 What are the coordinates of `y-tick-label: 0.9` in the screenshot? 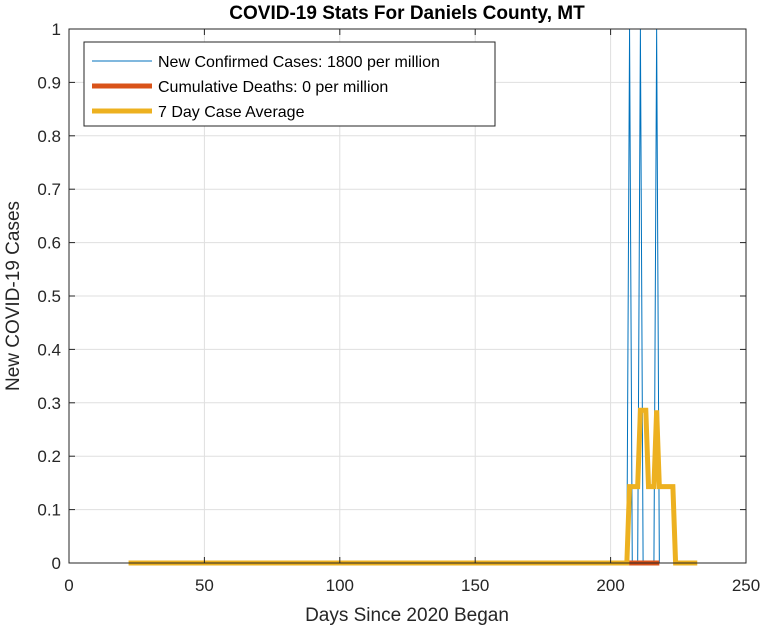 It's located at (49, 82).